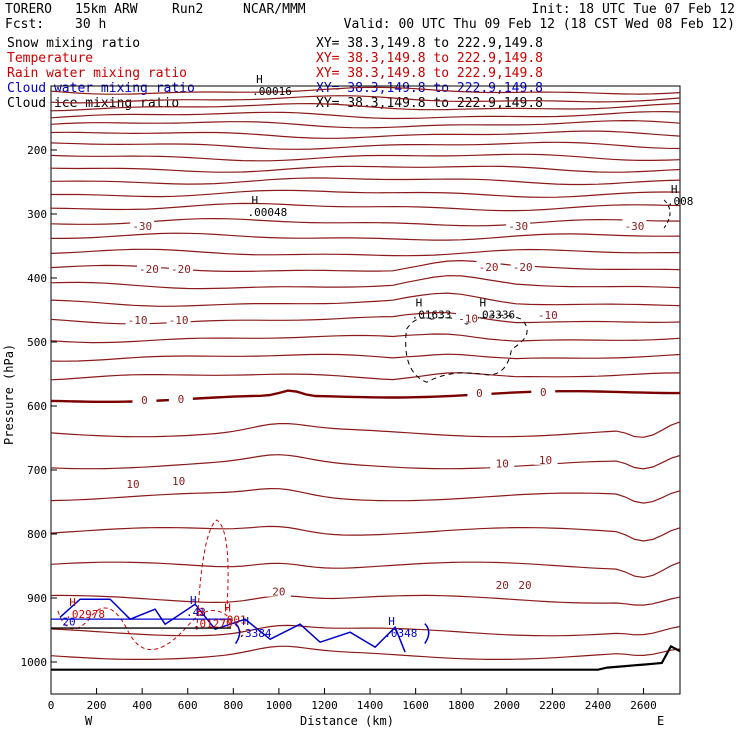 The width and height of the screenshot is (740, 740). What do you see at coordinates (274, 9) in the screenshot?
I see `organization: NCAR/MMM` at bounding box center [274, 9].